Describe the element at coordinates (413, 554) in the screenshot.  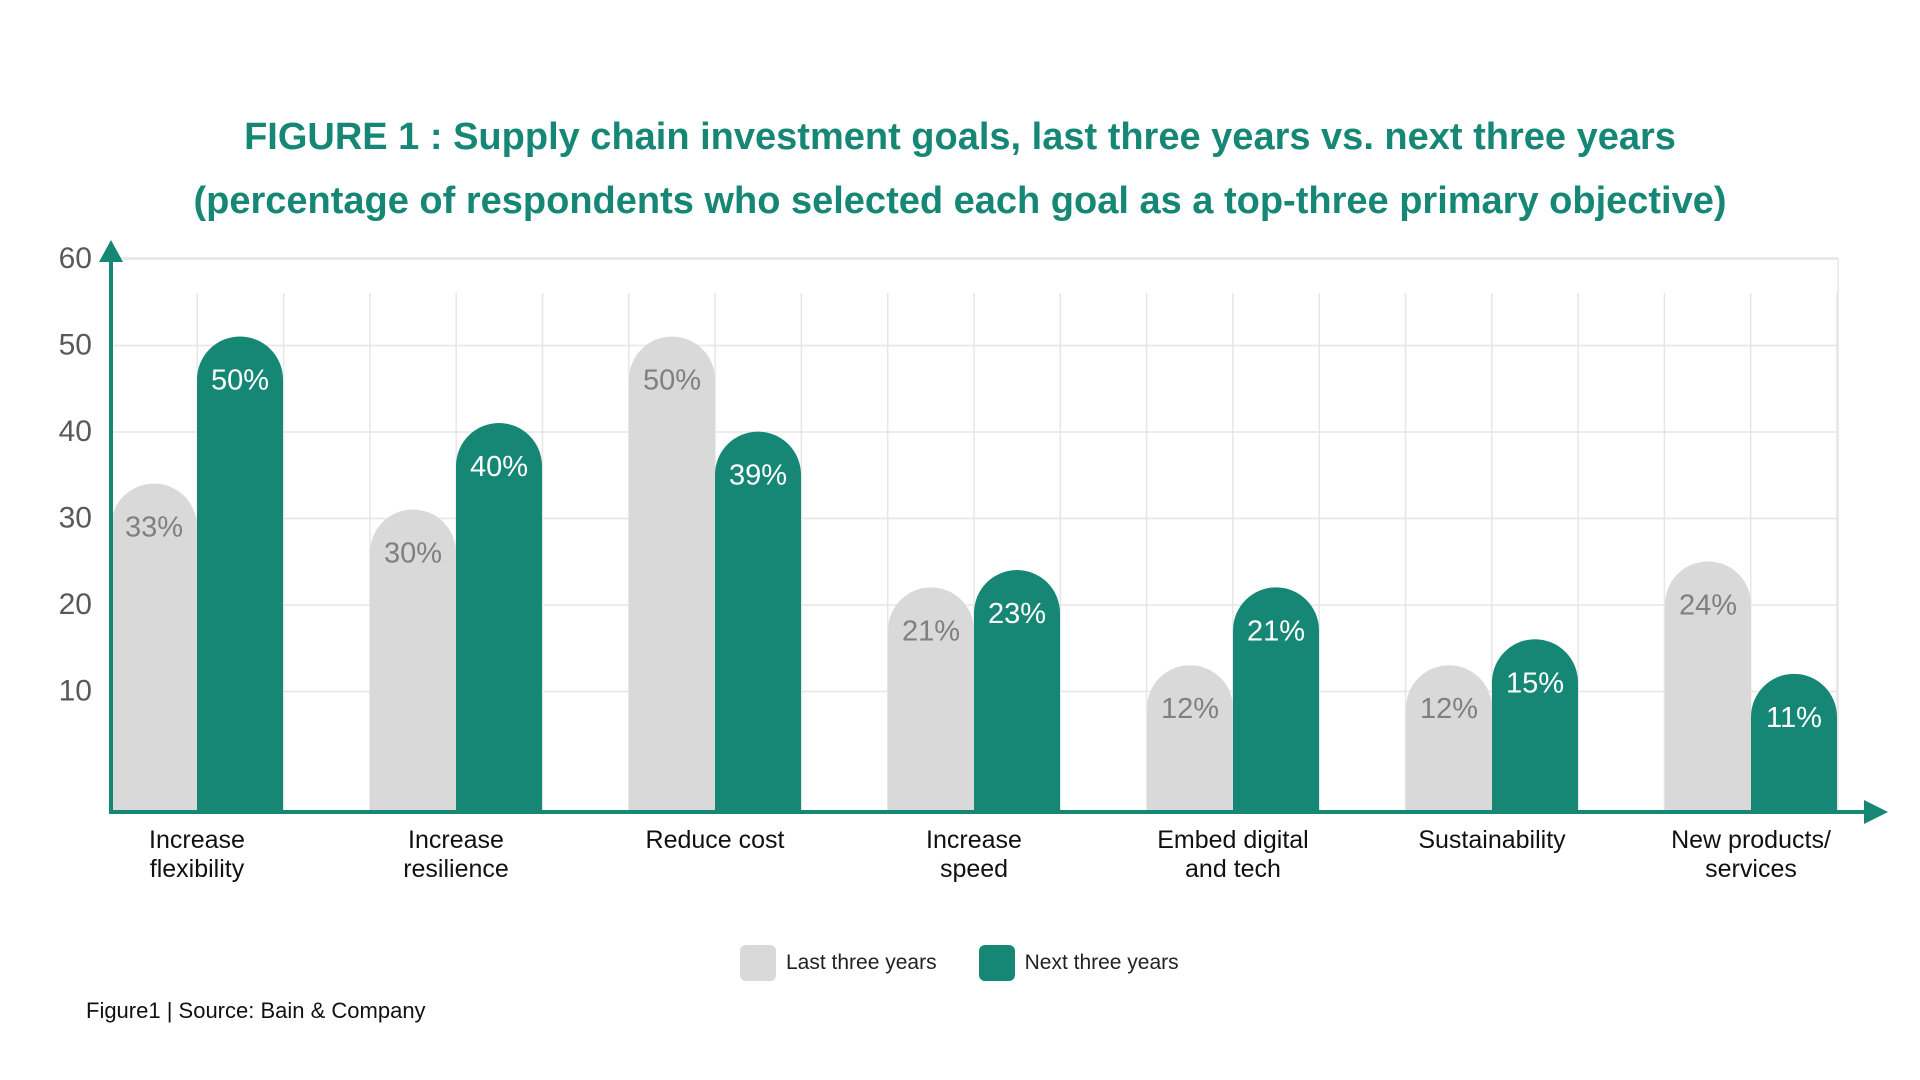
I see `data-label: 30%` at that location.